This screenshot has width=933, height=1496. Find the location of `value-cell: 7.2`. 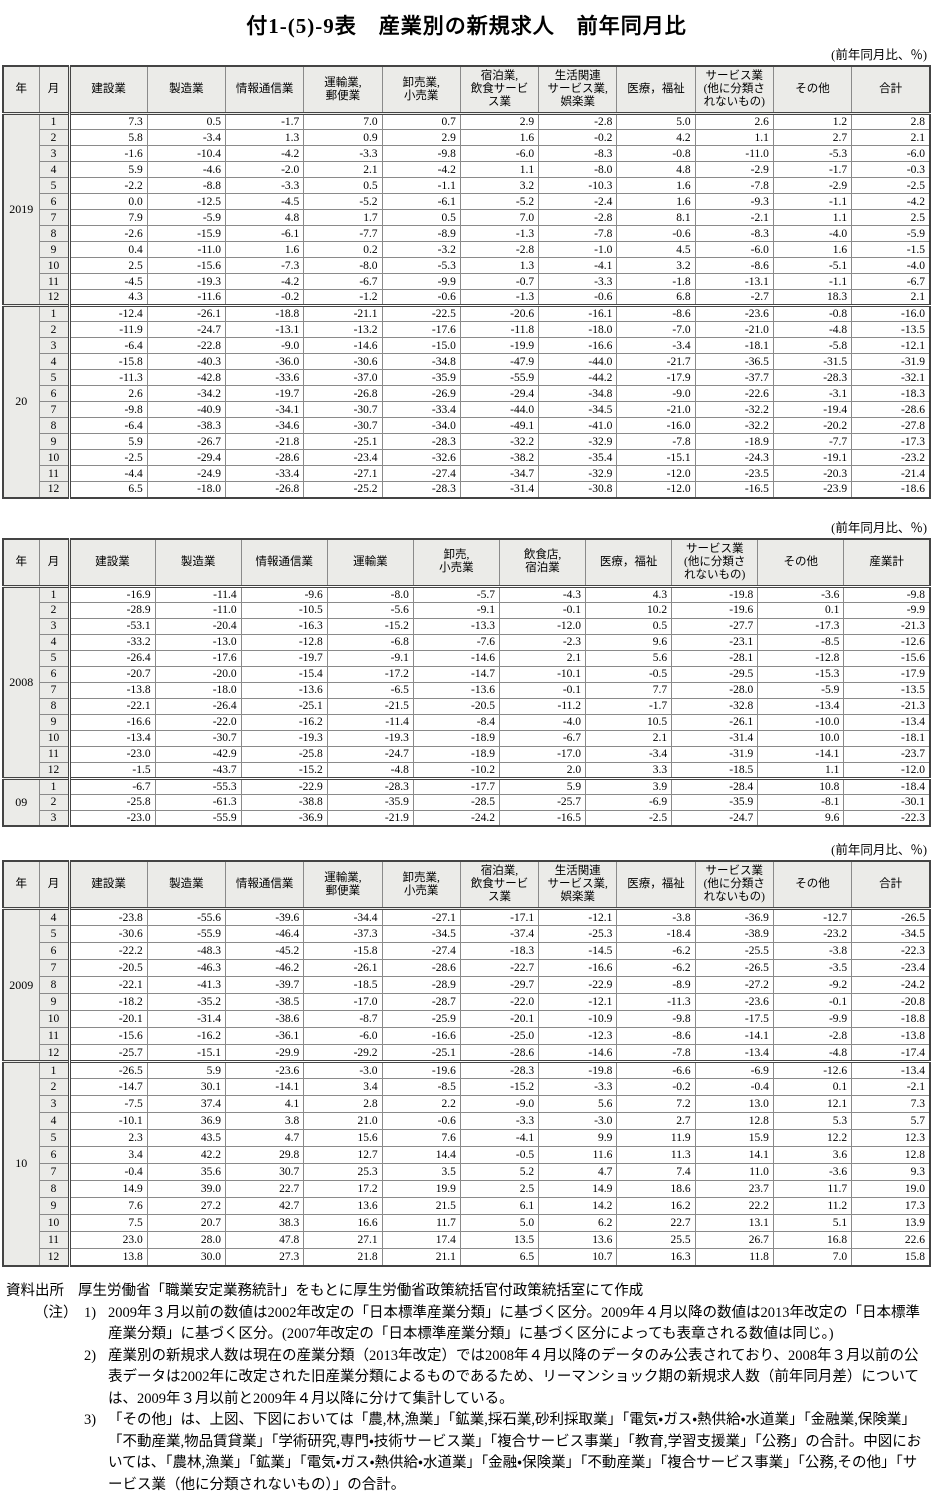

value-cell: 7.2 is located at coordinates (656, 1104).